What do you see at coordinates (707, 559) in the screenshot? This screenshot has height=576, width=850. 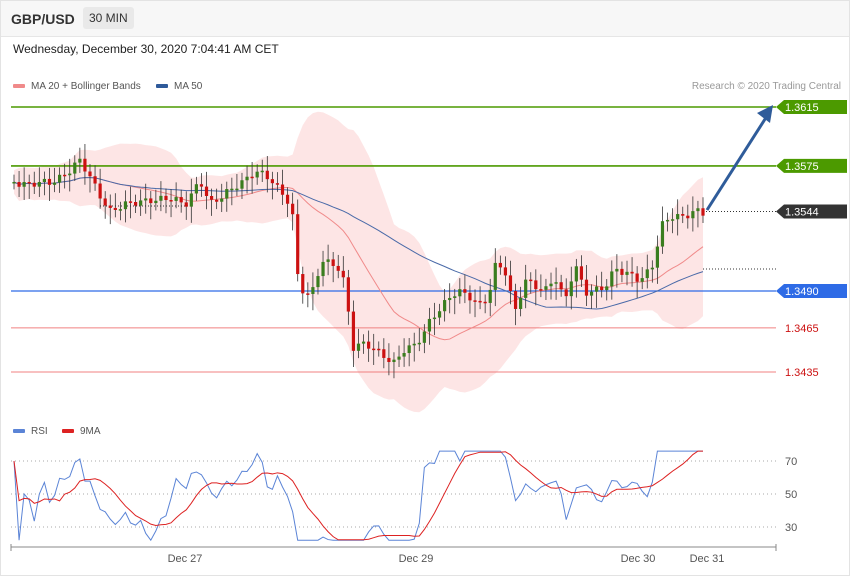 I see `time-axis-label: Dec 31` at bounding box center [707, 559].